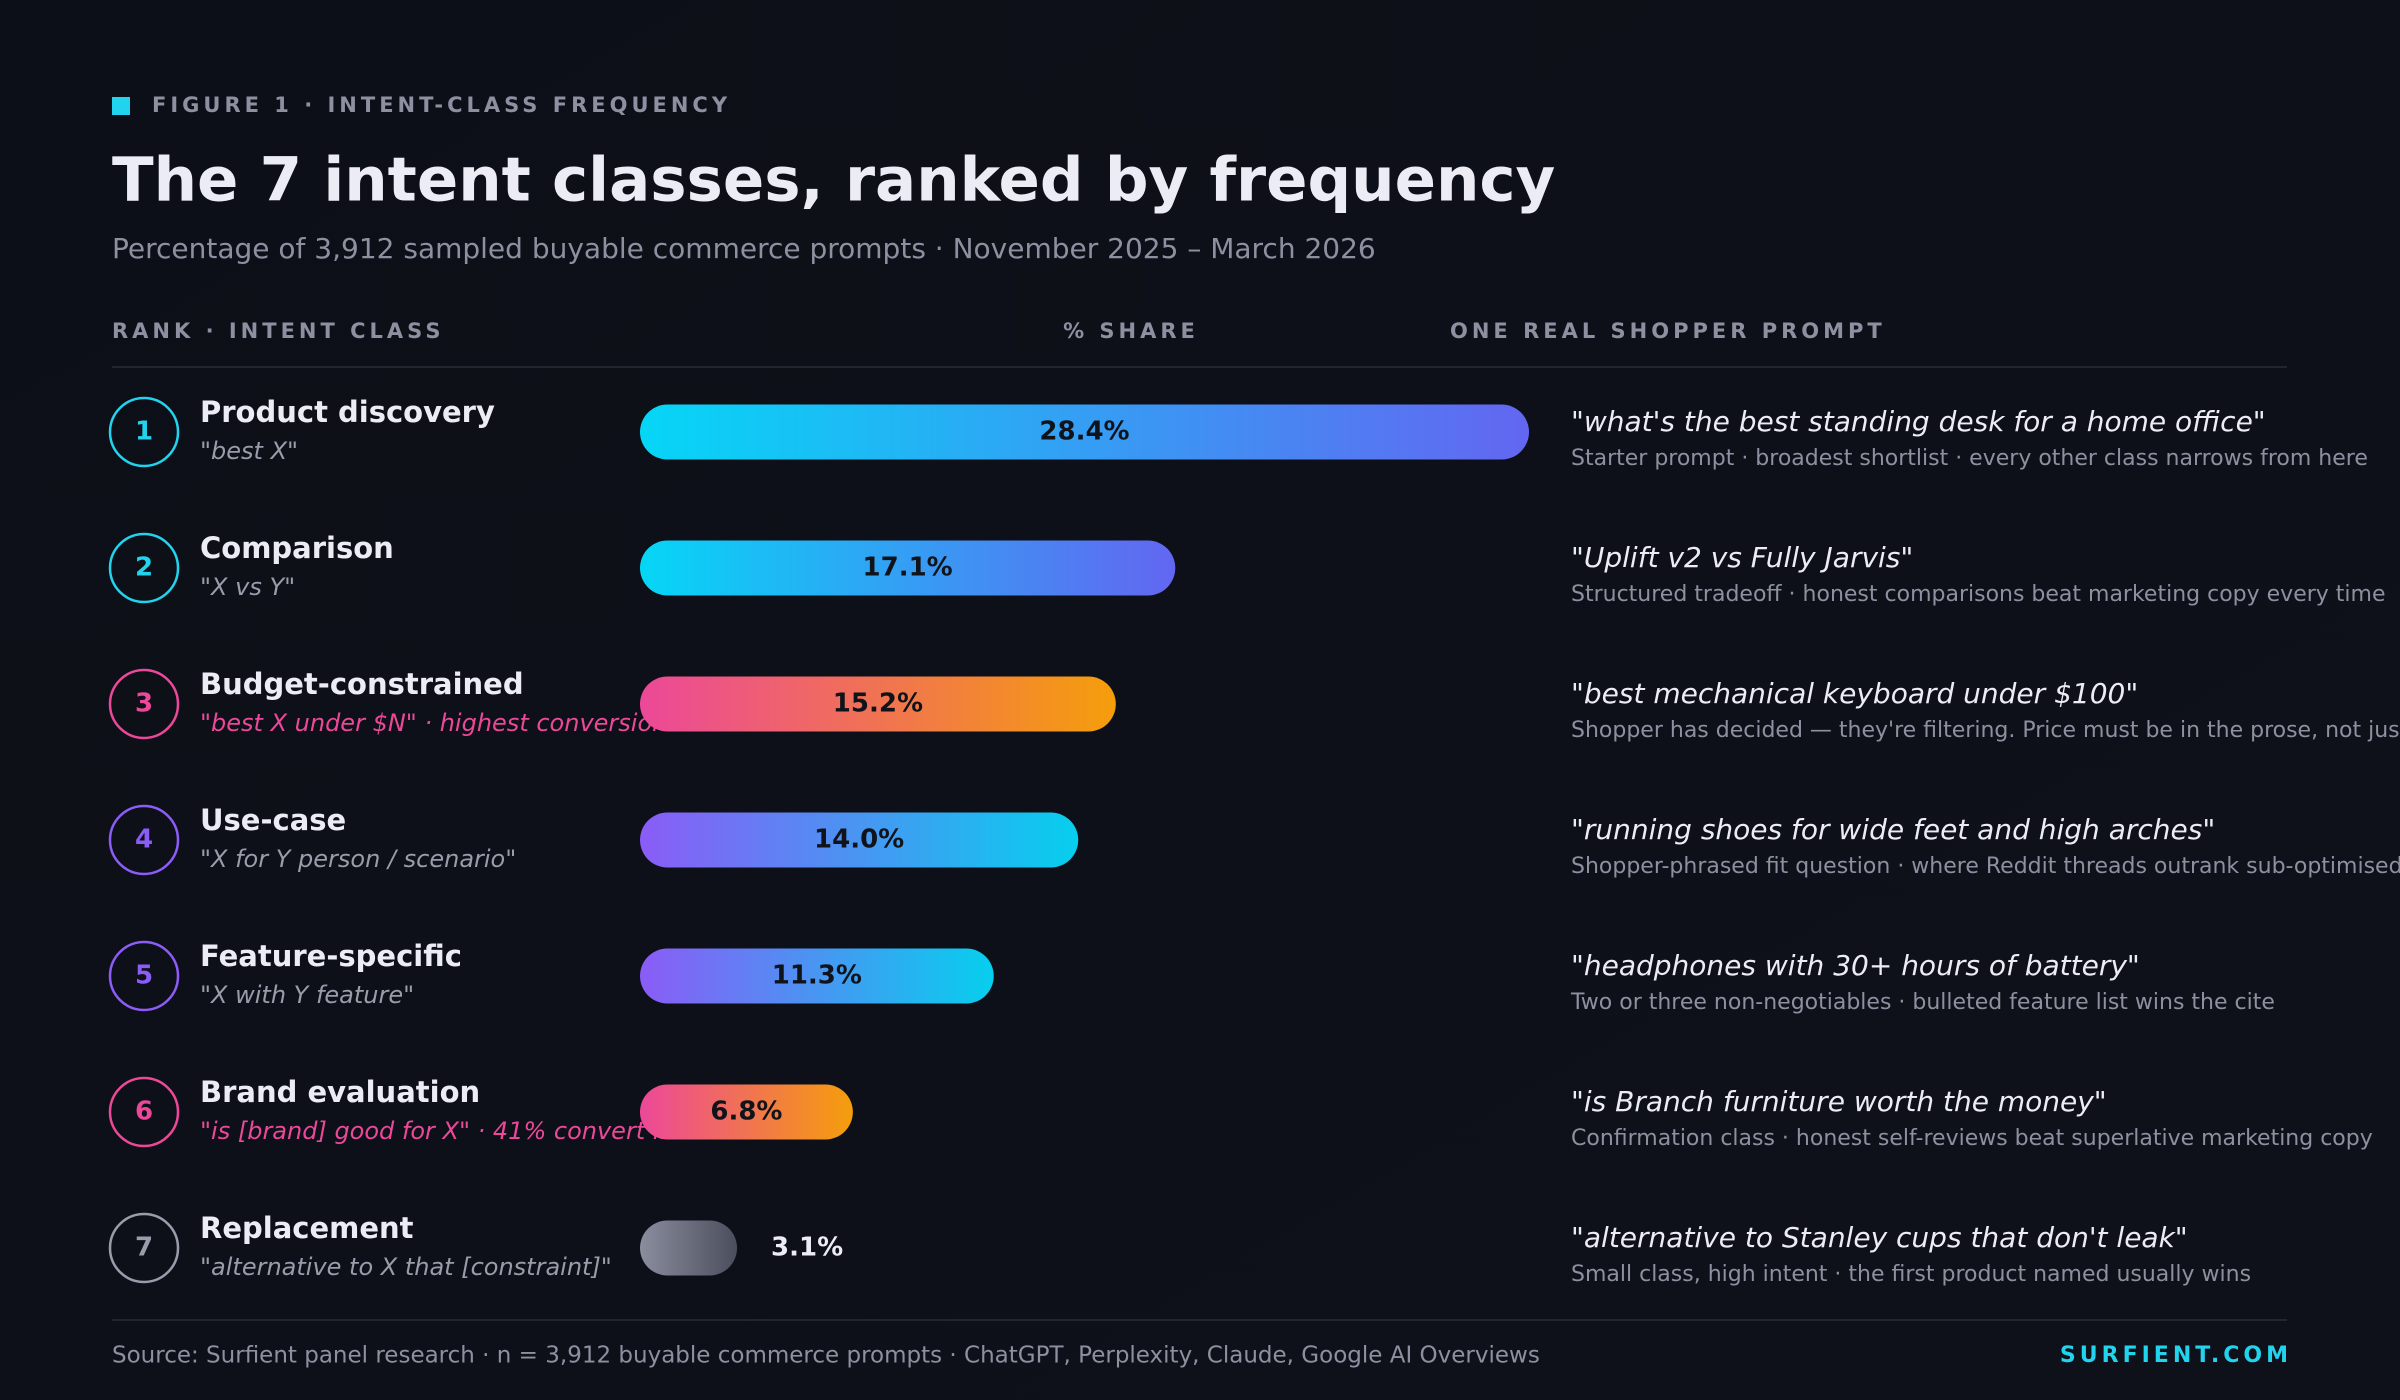  What do you see at coordinates (121, 106) in the screenshot?
I see `eyebrow-marker` at bounding box center [121, 106].